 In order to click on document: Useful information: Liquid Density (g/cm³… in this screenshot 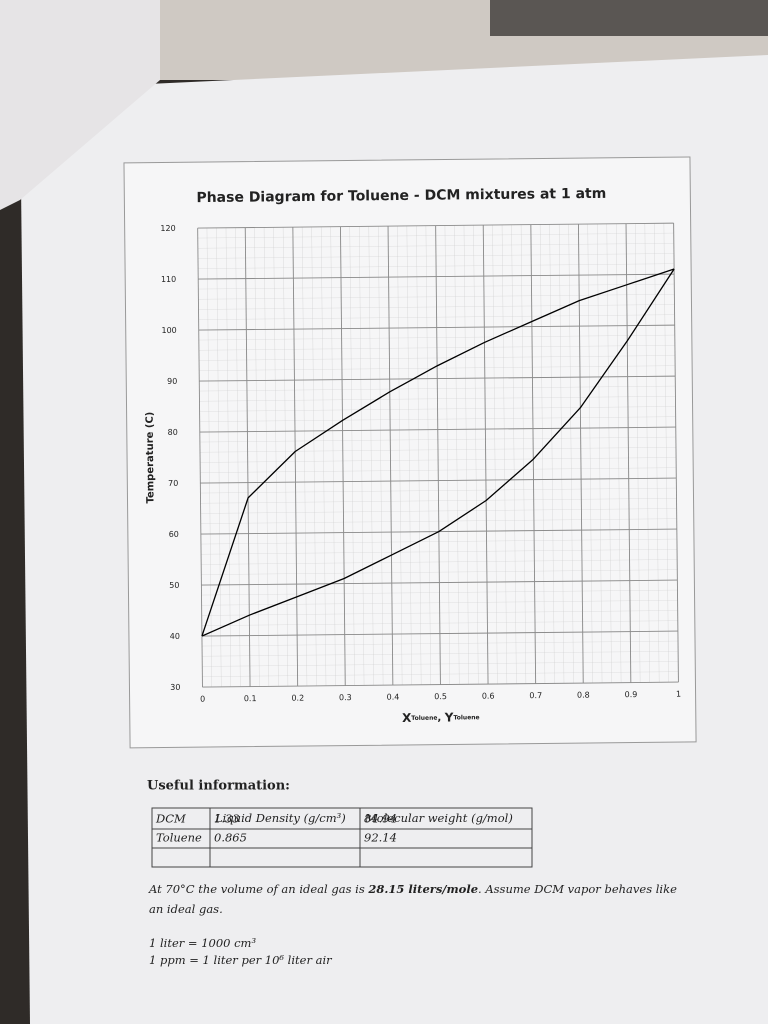, I will do `click(412, 873)`.